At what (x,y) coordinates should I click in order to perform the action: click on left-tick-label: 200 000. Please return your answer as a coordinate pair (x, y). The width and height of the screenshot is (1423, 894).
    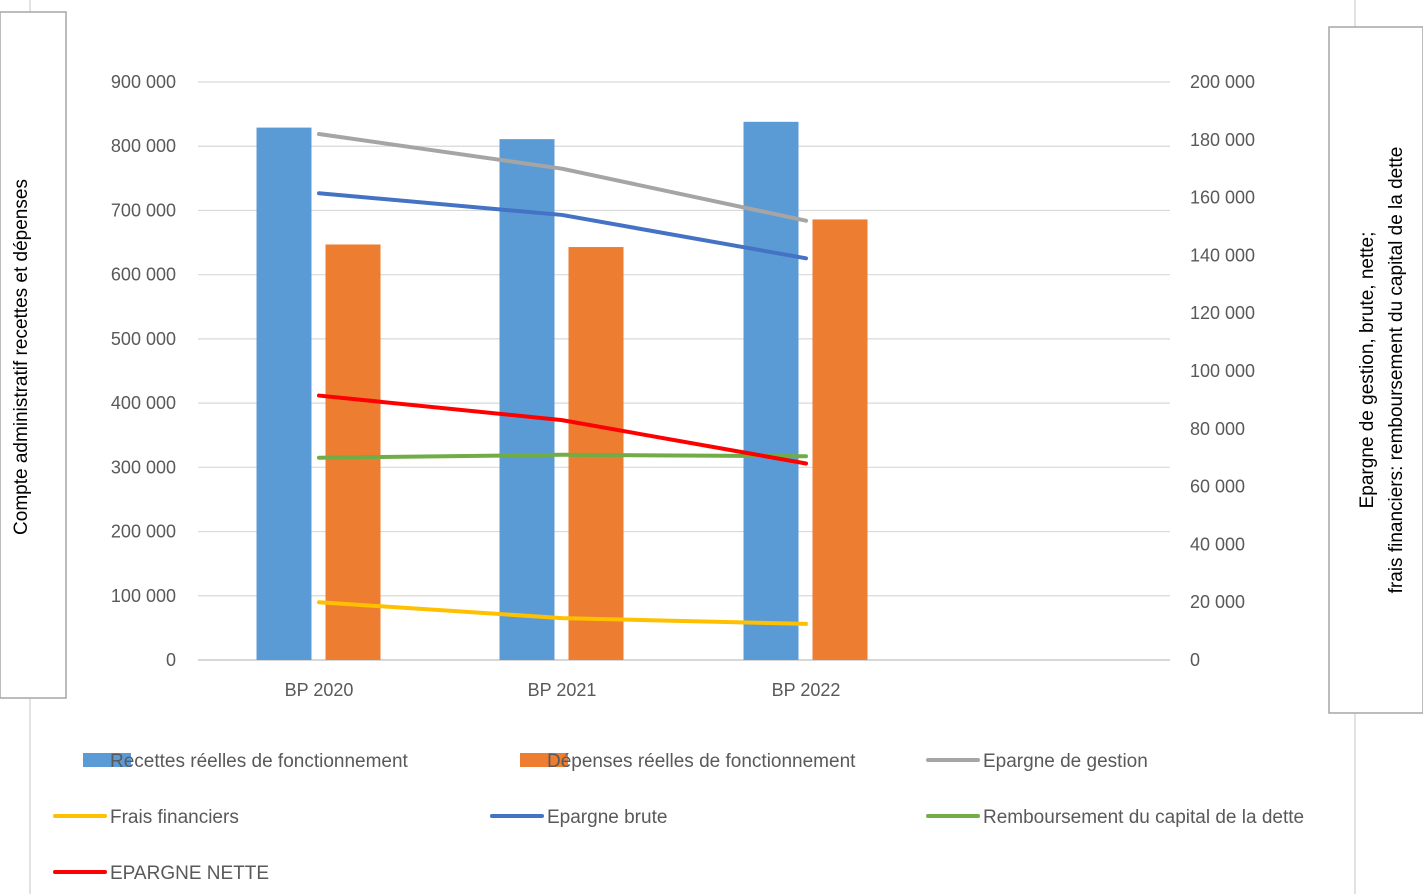
    Looking at the image, I should click on (143, 532).